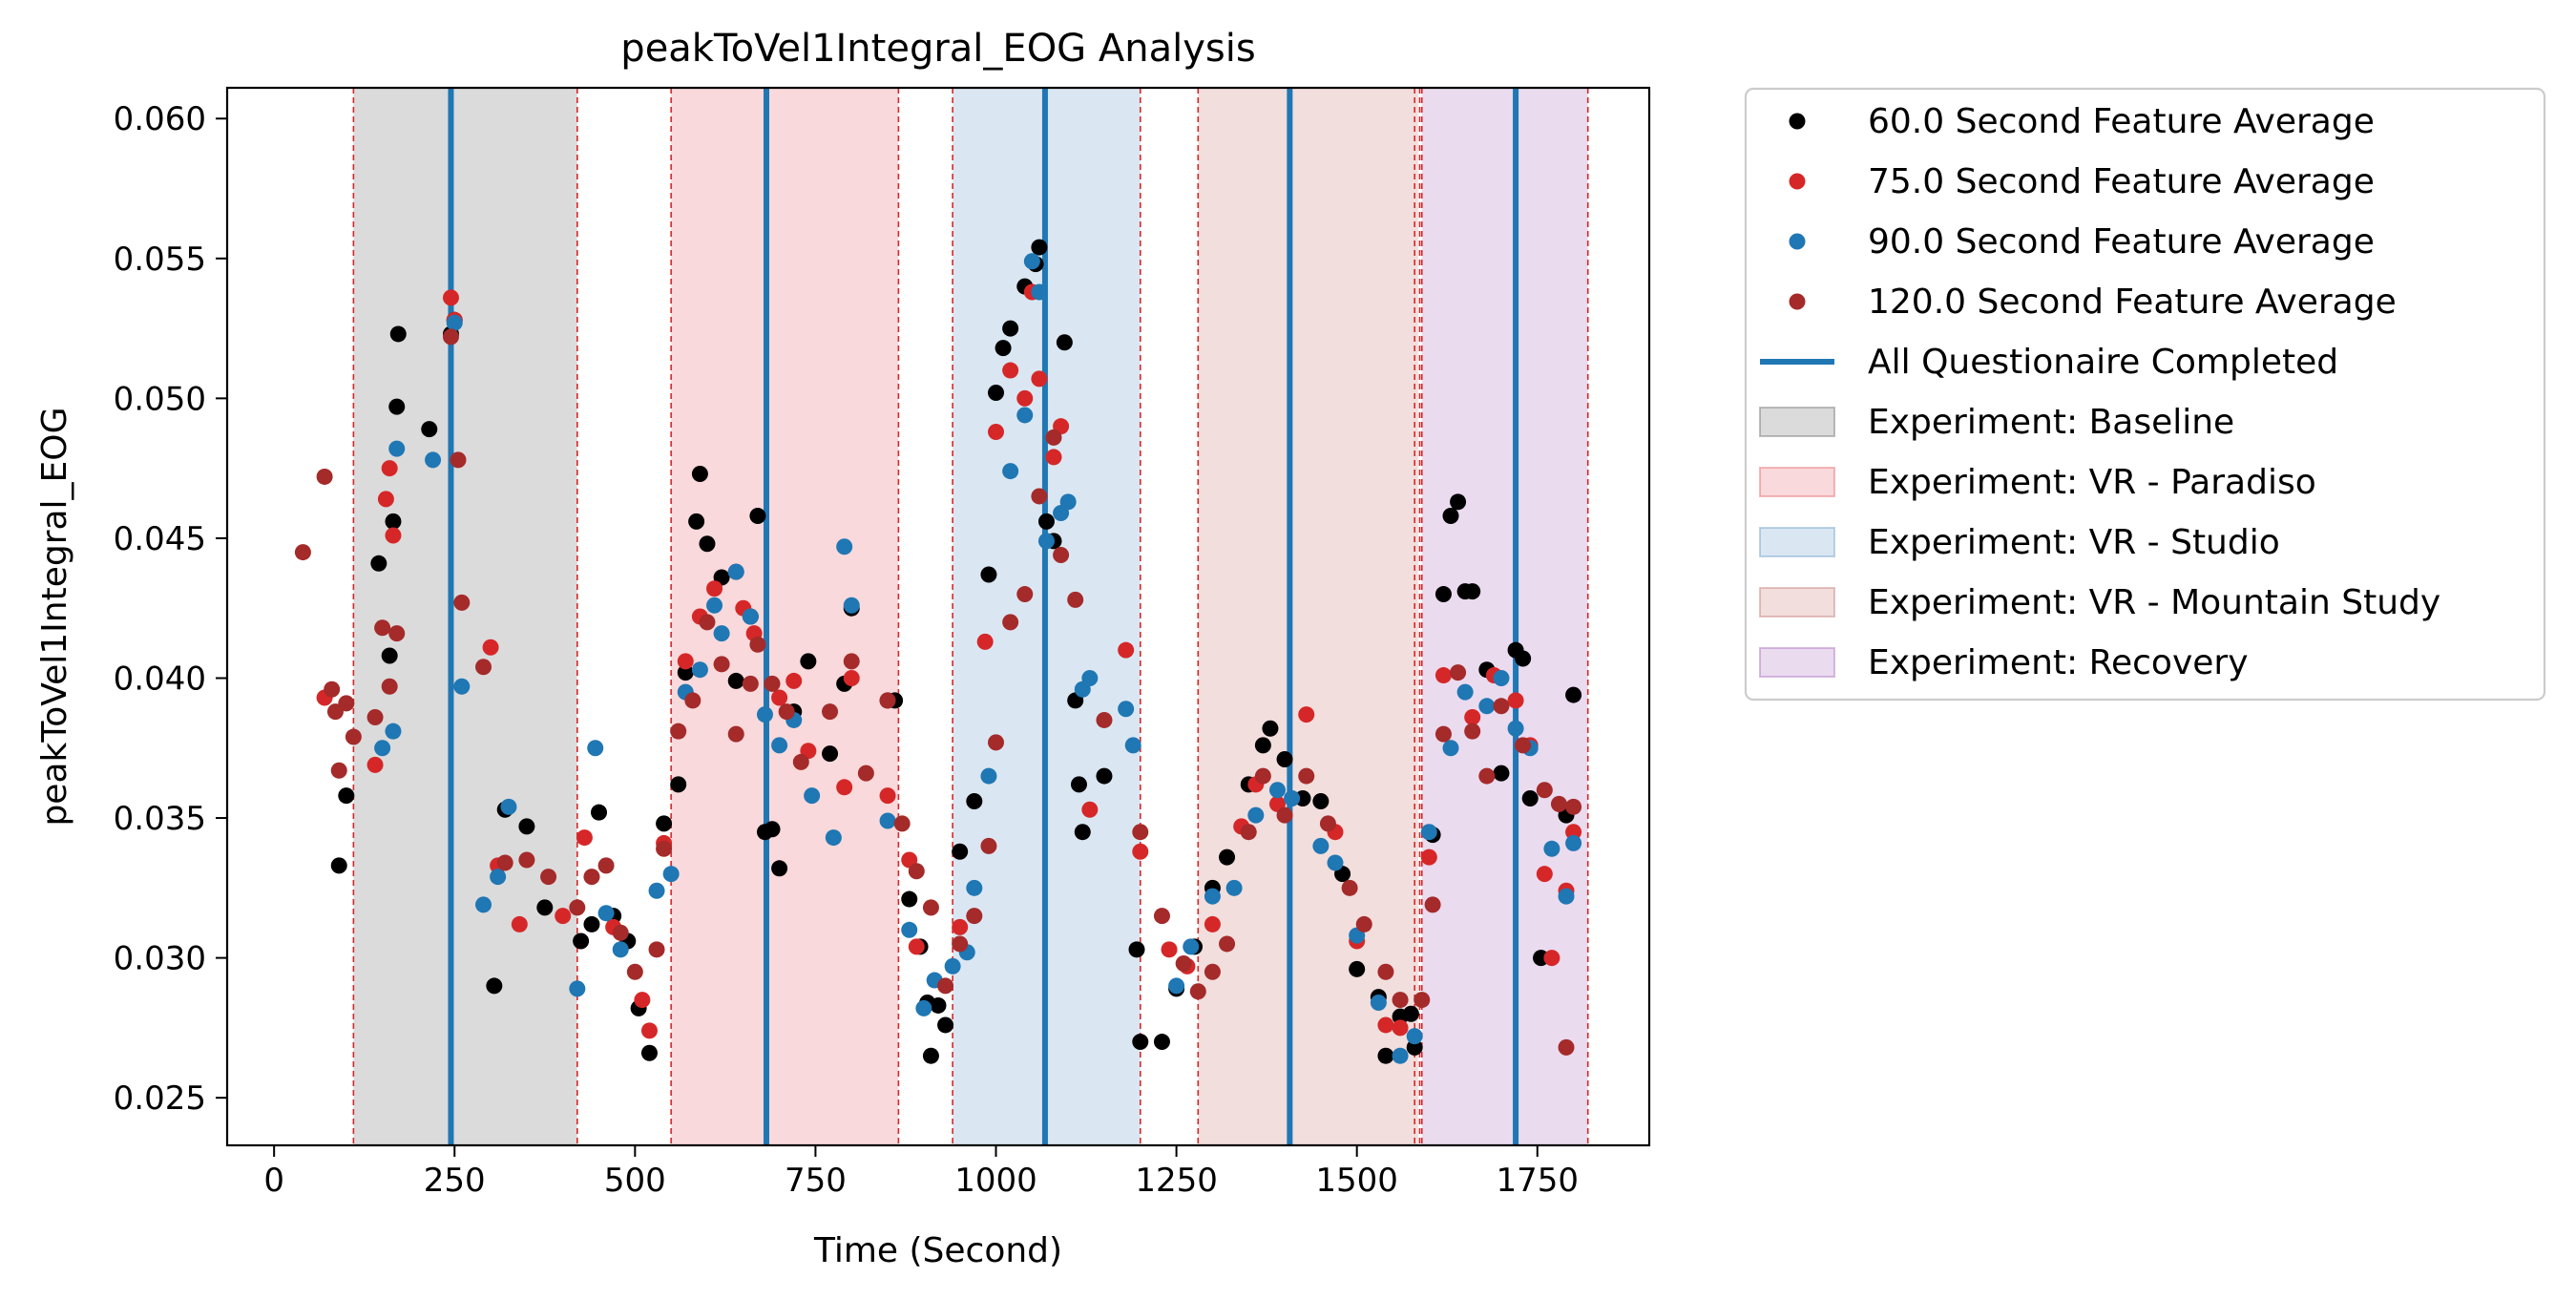  I want to click on legend-marker, so click(1797, 241).